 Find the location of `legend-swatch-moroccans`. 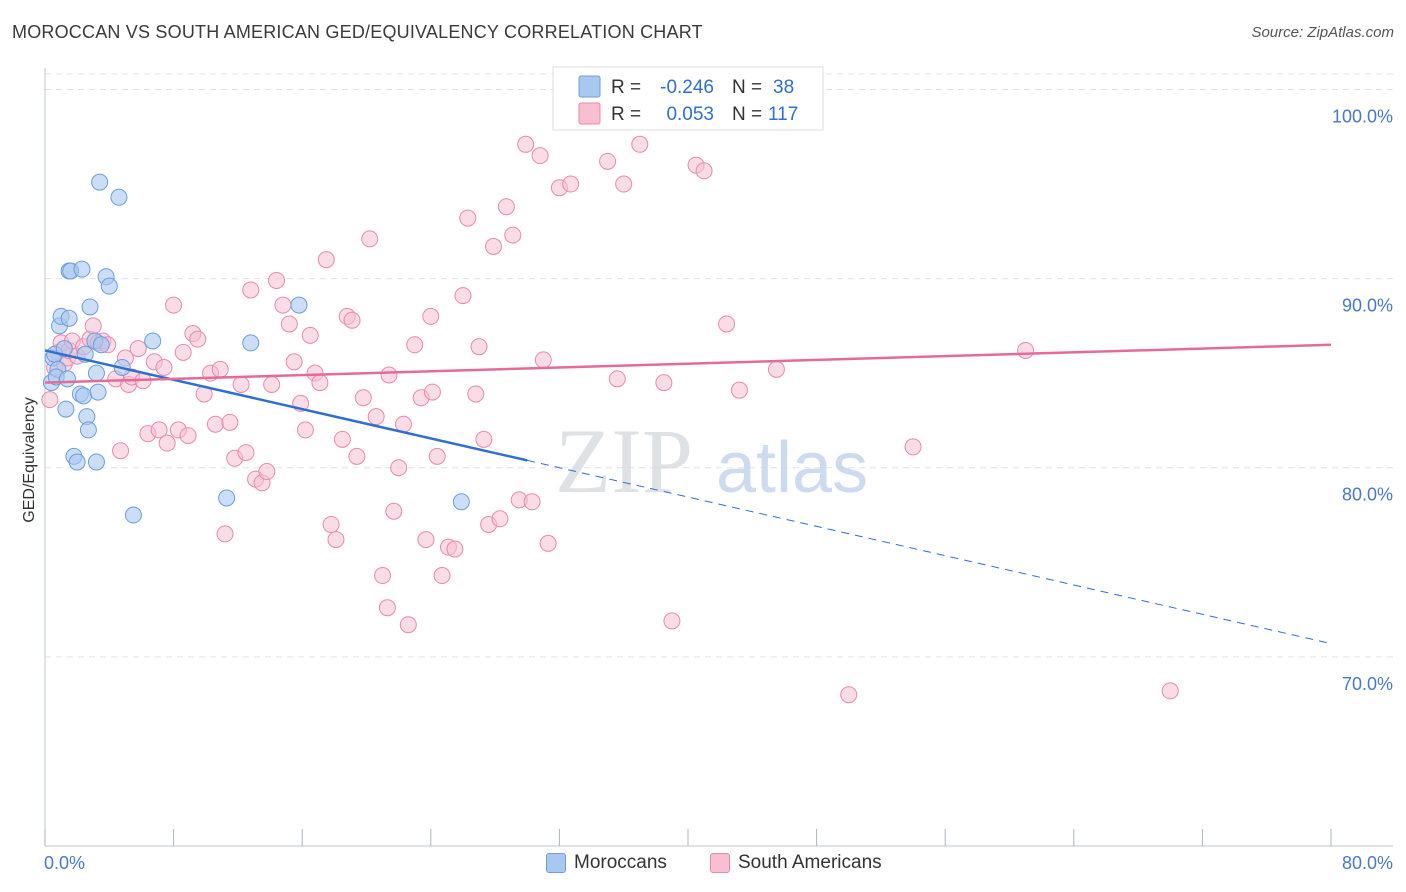

legend-swatch-moroccans is located at coordinates (556, 863).